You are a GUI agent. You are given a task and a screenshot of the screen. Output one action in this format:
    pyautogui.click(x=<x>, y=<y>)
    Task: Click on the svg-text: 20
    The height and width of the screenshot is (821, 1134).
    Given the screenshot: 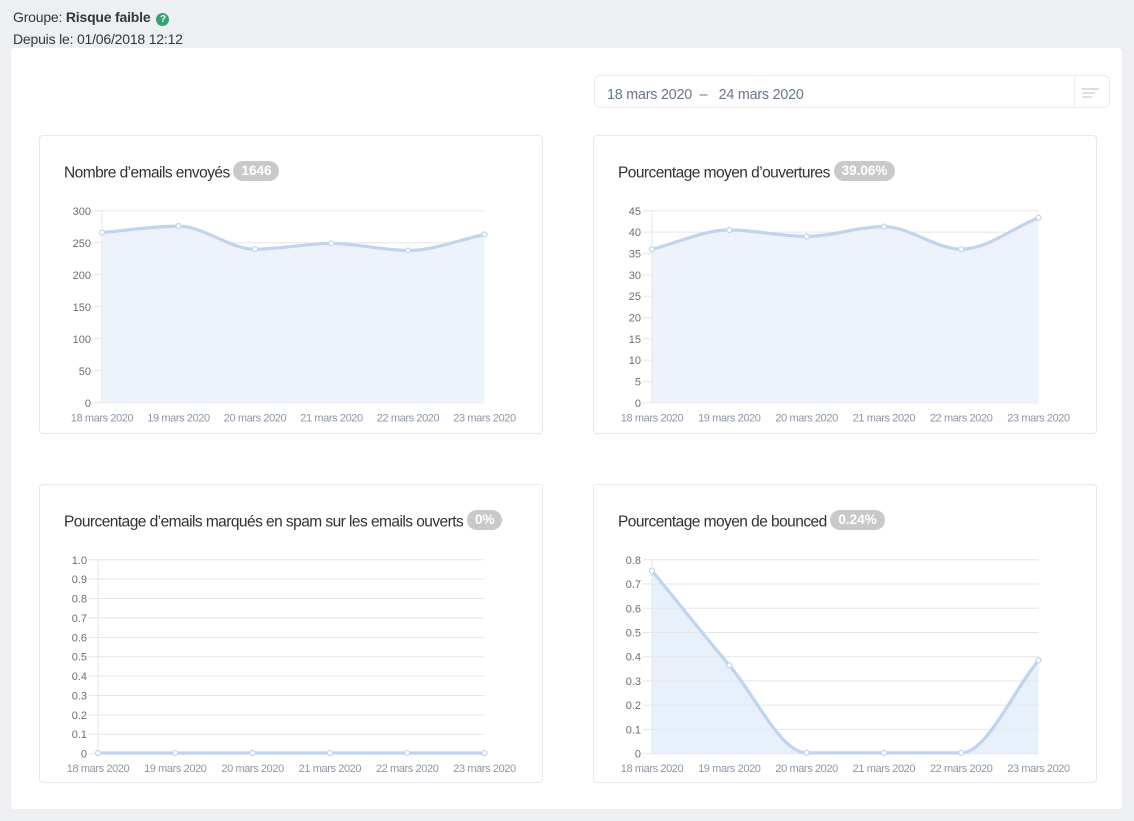 What is the action you would take?
    pyautogui.click(x=635, y=318)
    